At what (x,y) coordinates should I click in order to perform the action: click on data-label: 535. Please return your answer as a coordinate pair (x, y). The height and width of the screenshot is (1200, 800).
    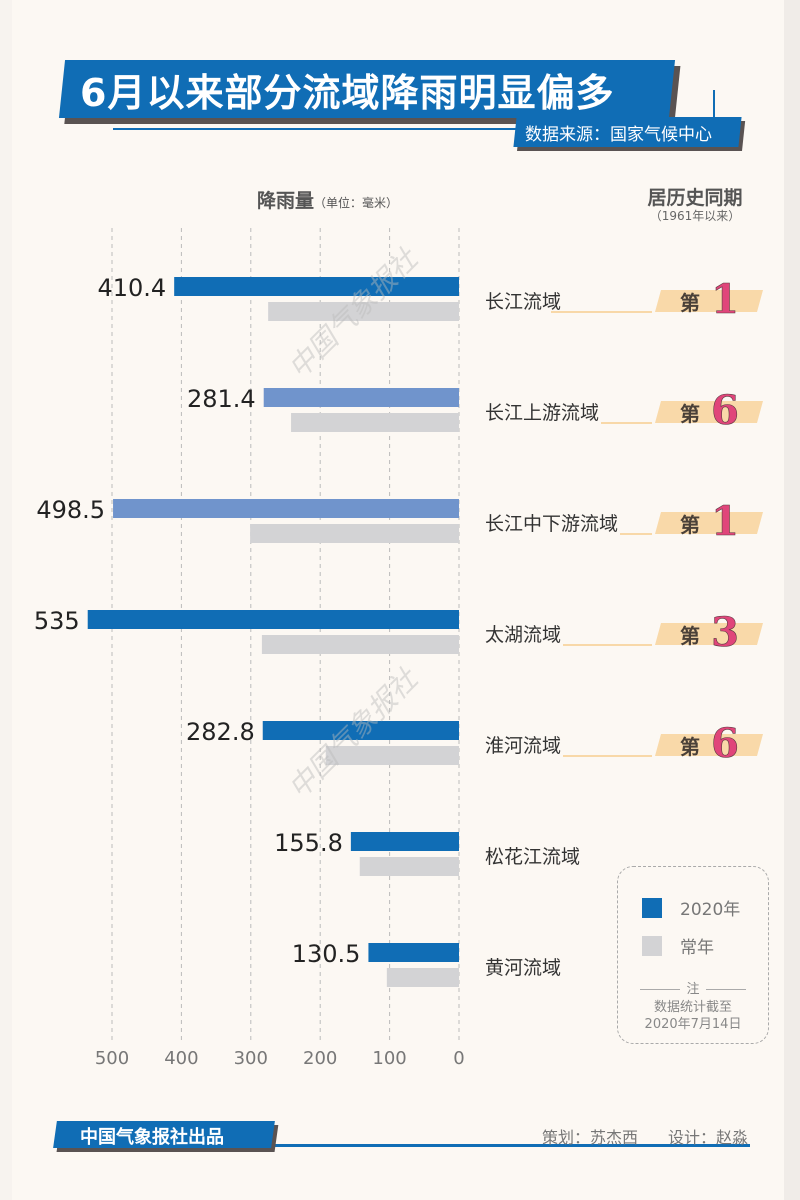
    Looking at the image, I should click on (57, 621).